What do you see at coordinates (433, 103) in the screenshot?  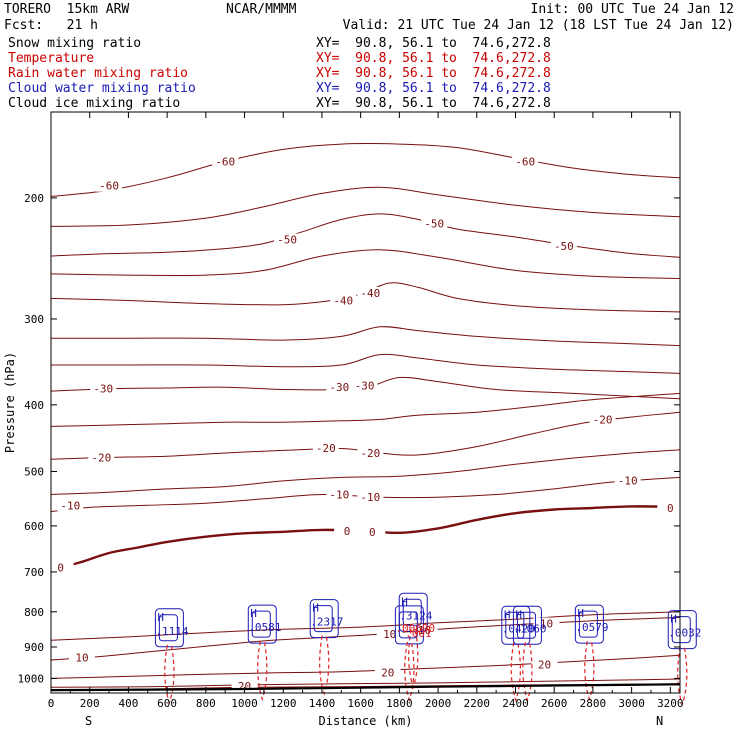 I see `field-xy-cloud-ice: XY= 90.8, 56.1 to 74.6,272.8` at bounding box center [433, 103].